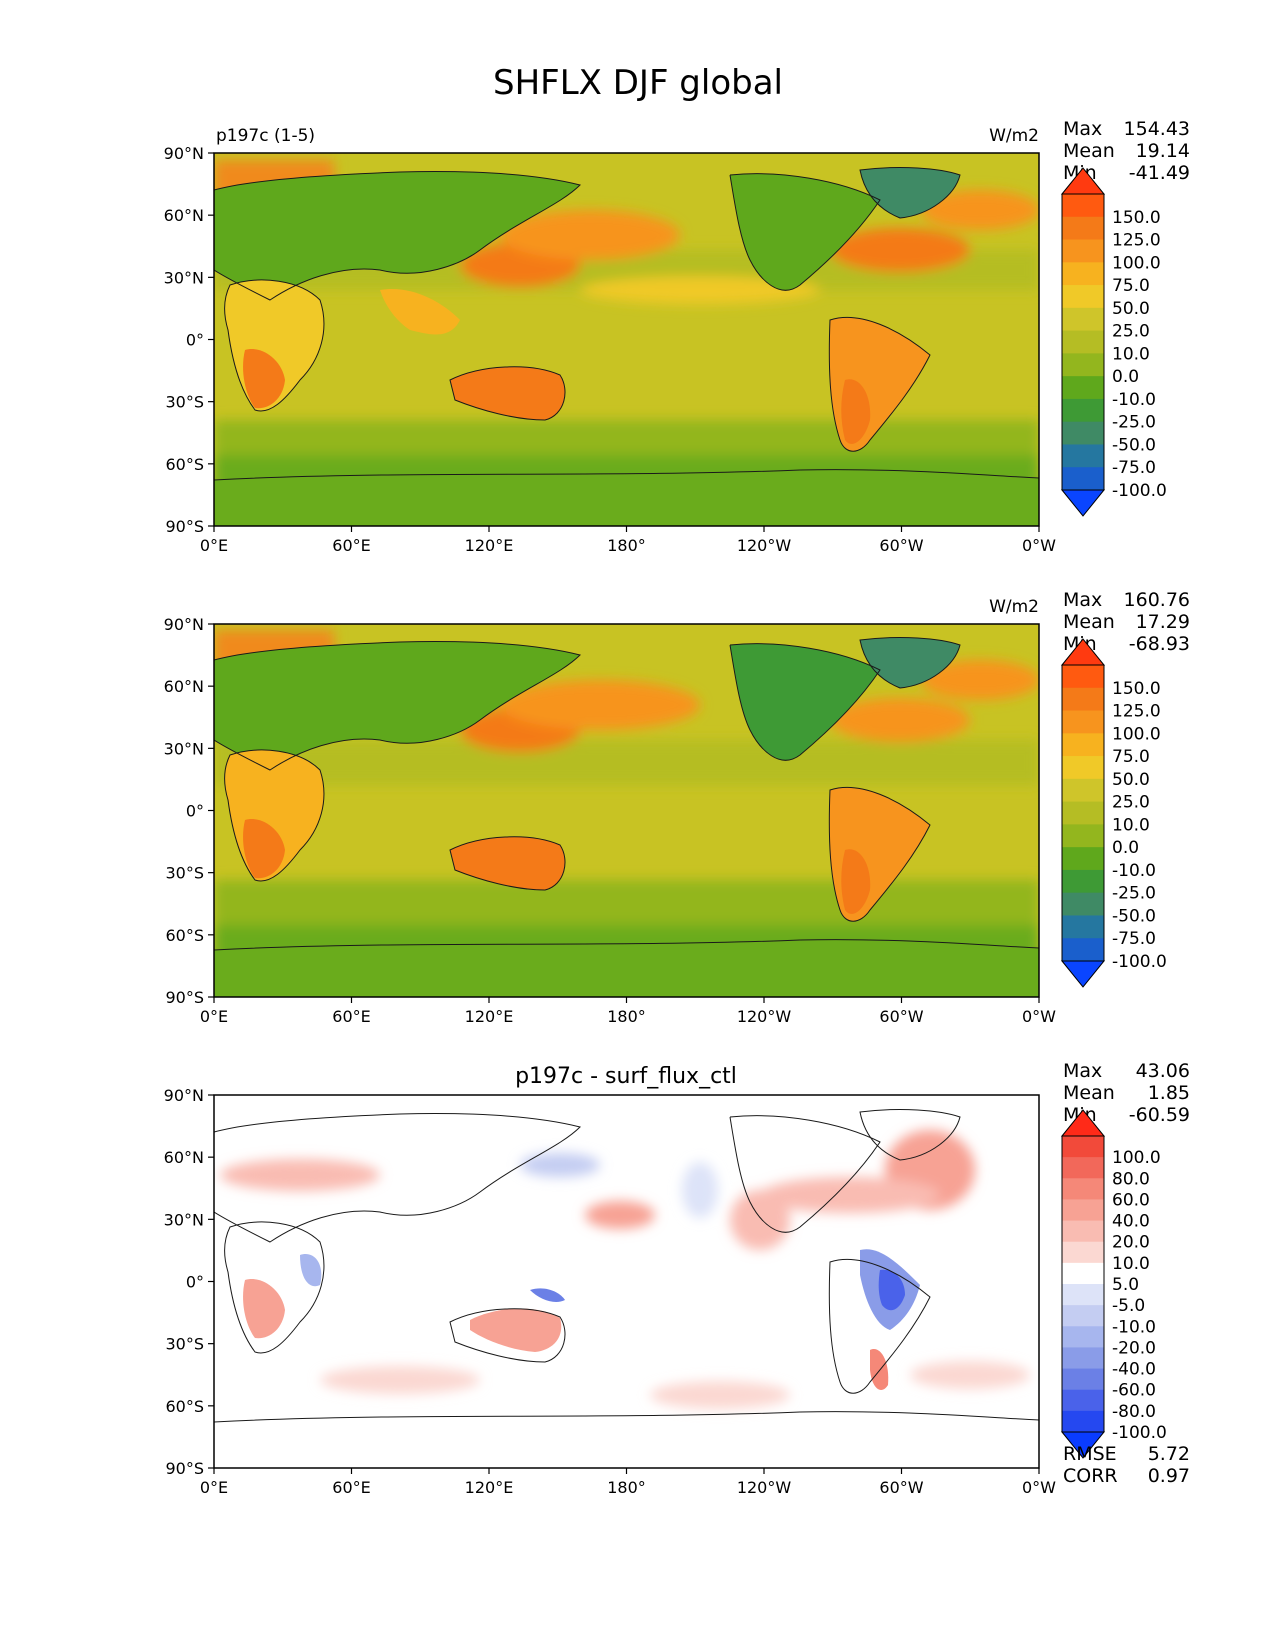 This screenshot has width=1275, height=1650. What do you see at coordinates (1126, 1465) in the screenshot?
I see `footer-stats: RMSE 5.72 CORR 0.97` at bounding box center [1126, 1465].